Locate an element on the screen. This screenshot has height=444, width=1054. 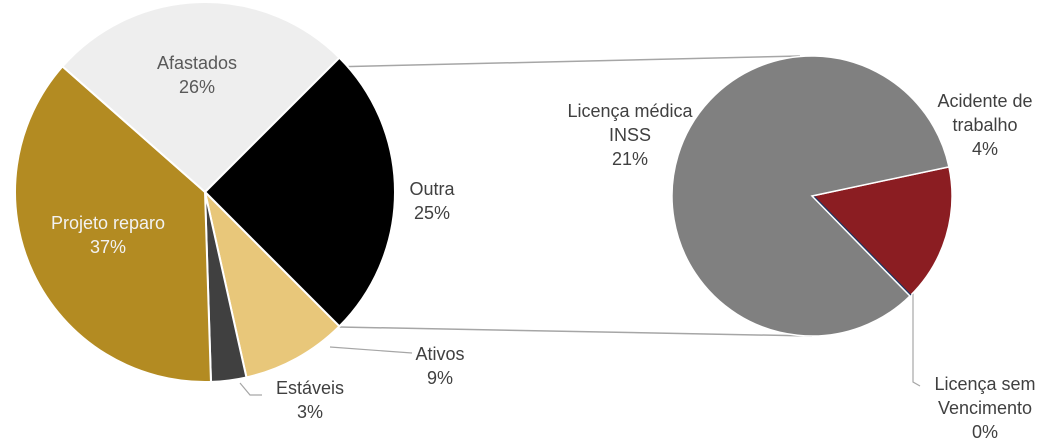
category-label: Afastados is located at coordinates (197, 63).